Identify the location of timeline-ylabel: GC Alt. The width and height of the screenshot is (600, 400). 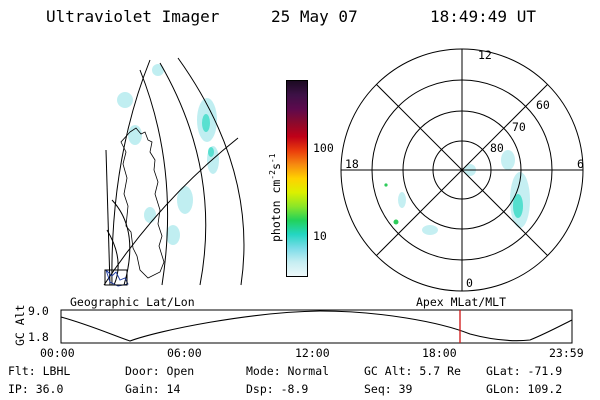
(20, 325).